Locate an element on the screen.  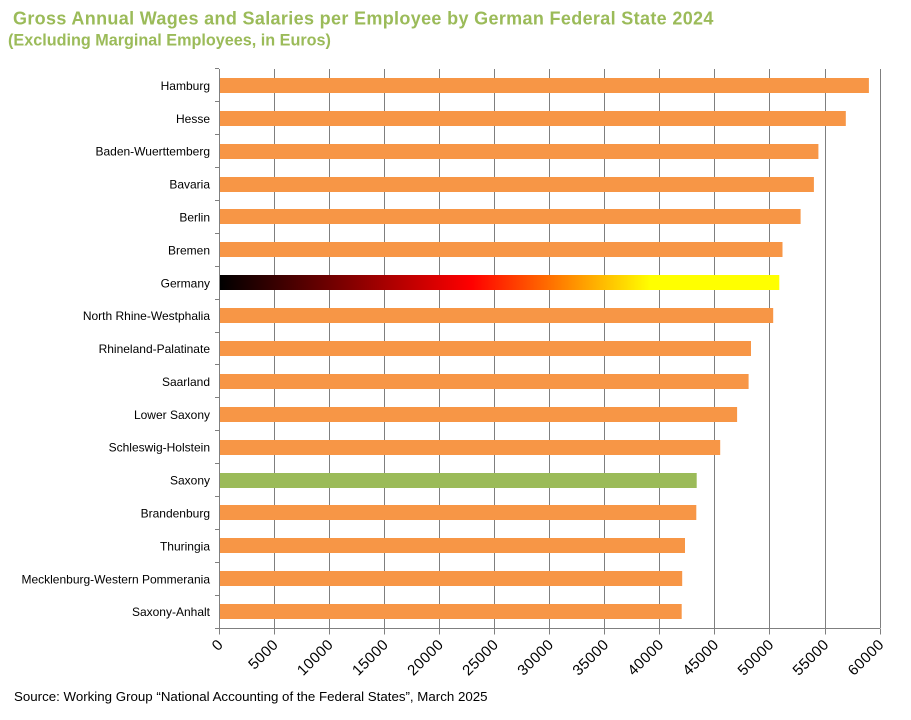
svg-text: Germany is located at coordinates (185, 283).